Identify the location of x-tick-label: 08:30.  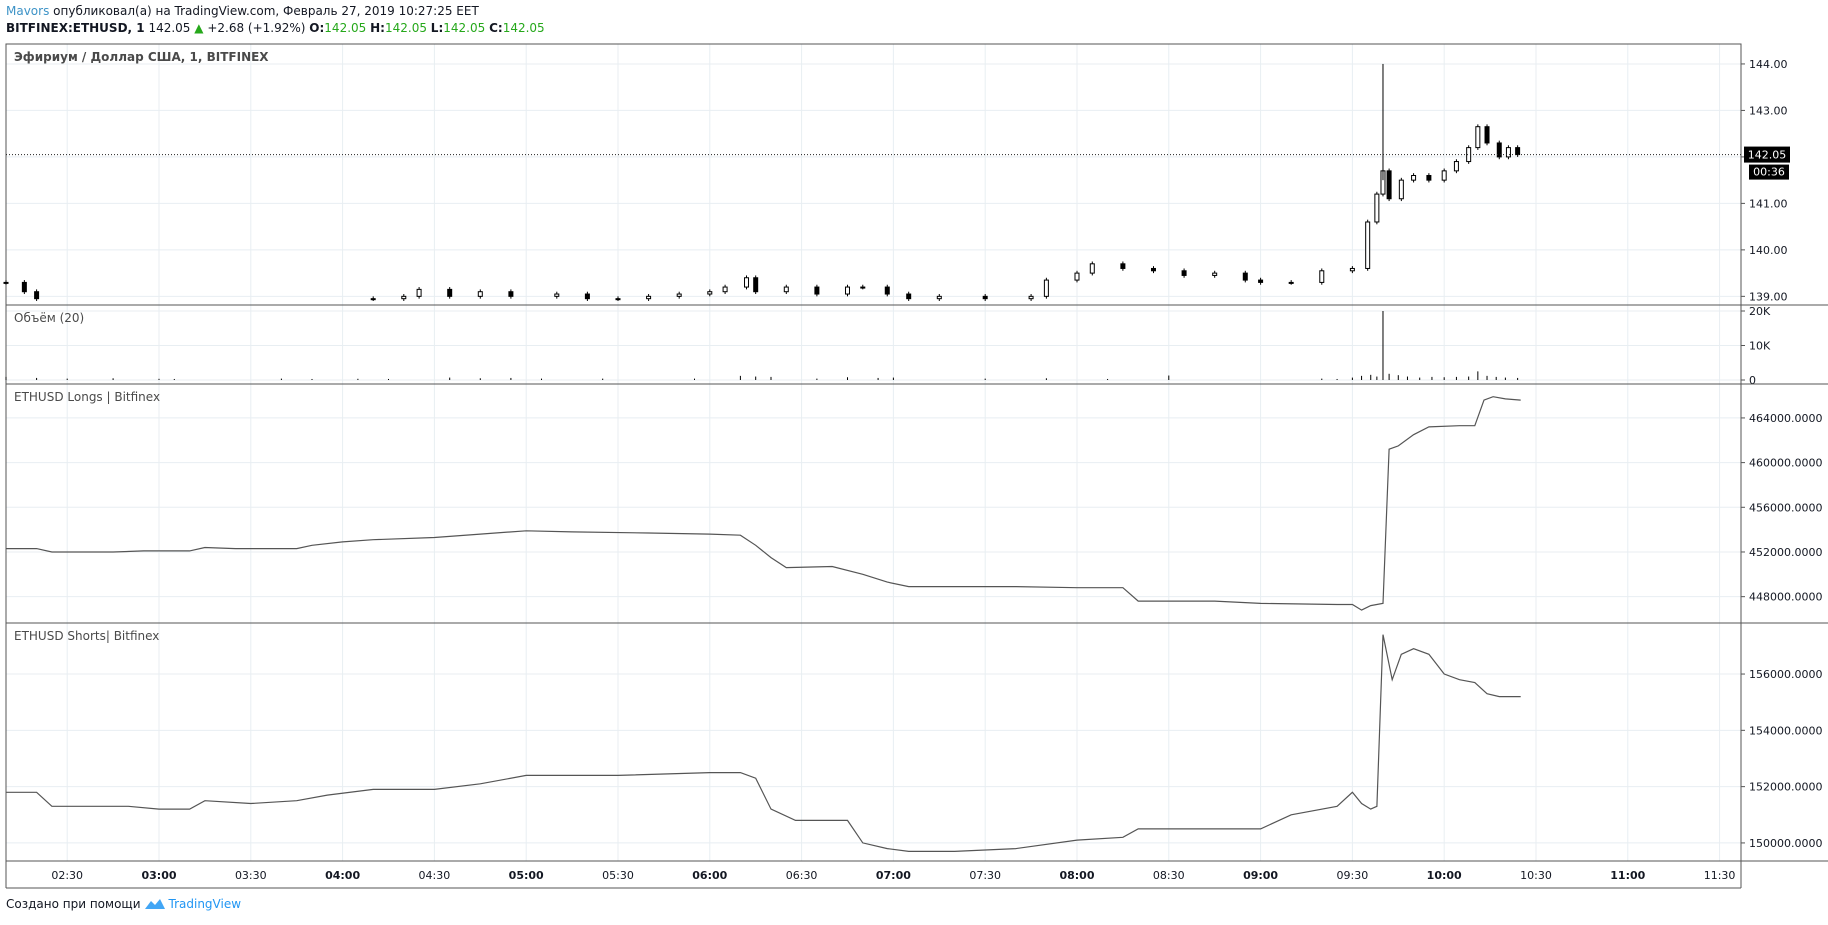
(1169, 875).